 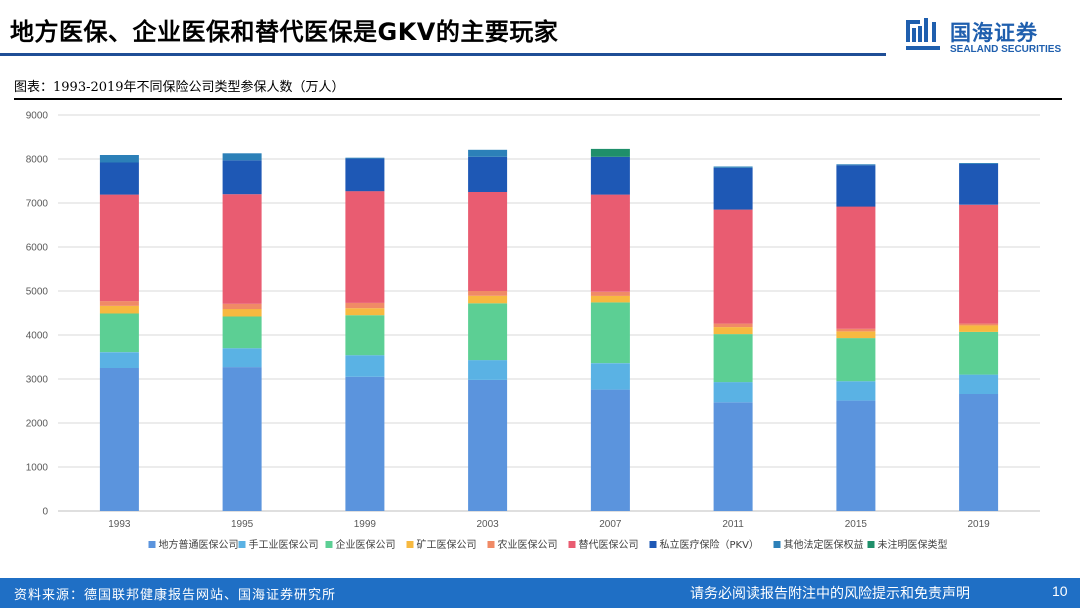 I want to click on y-tick-label: 6000, so click(x=37, y=248).